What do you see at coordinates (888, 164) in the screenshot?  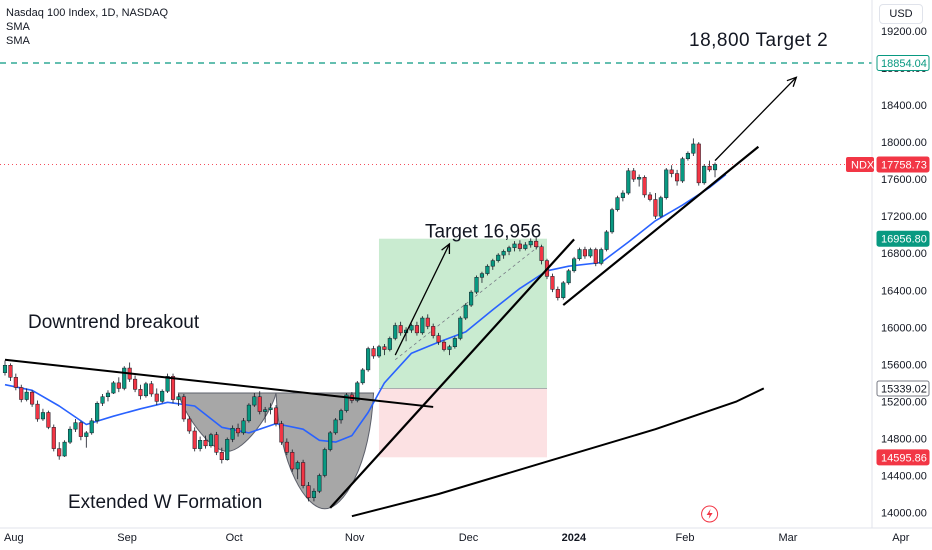 I see `price-label-17758.73: 17758.73 NDX` at bounding box center [888, 164].